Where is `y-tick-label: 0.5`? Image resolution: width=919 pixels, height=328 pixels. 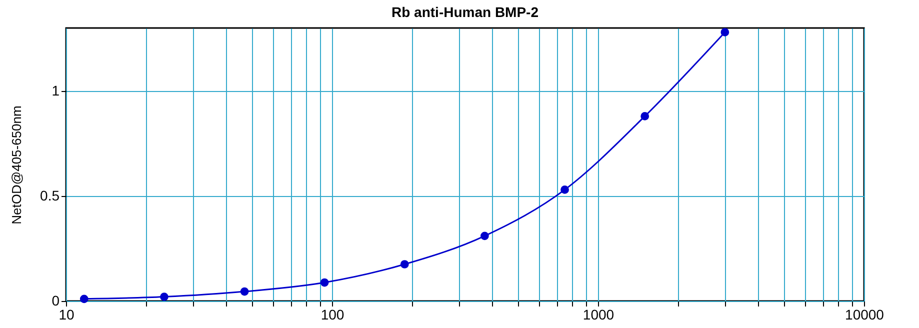
y-tick-label: 0.5 is located at coordinates (50, 196).